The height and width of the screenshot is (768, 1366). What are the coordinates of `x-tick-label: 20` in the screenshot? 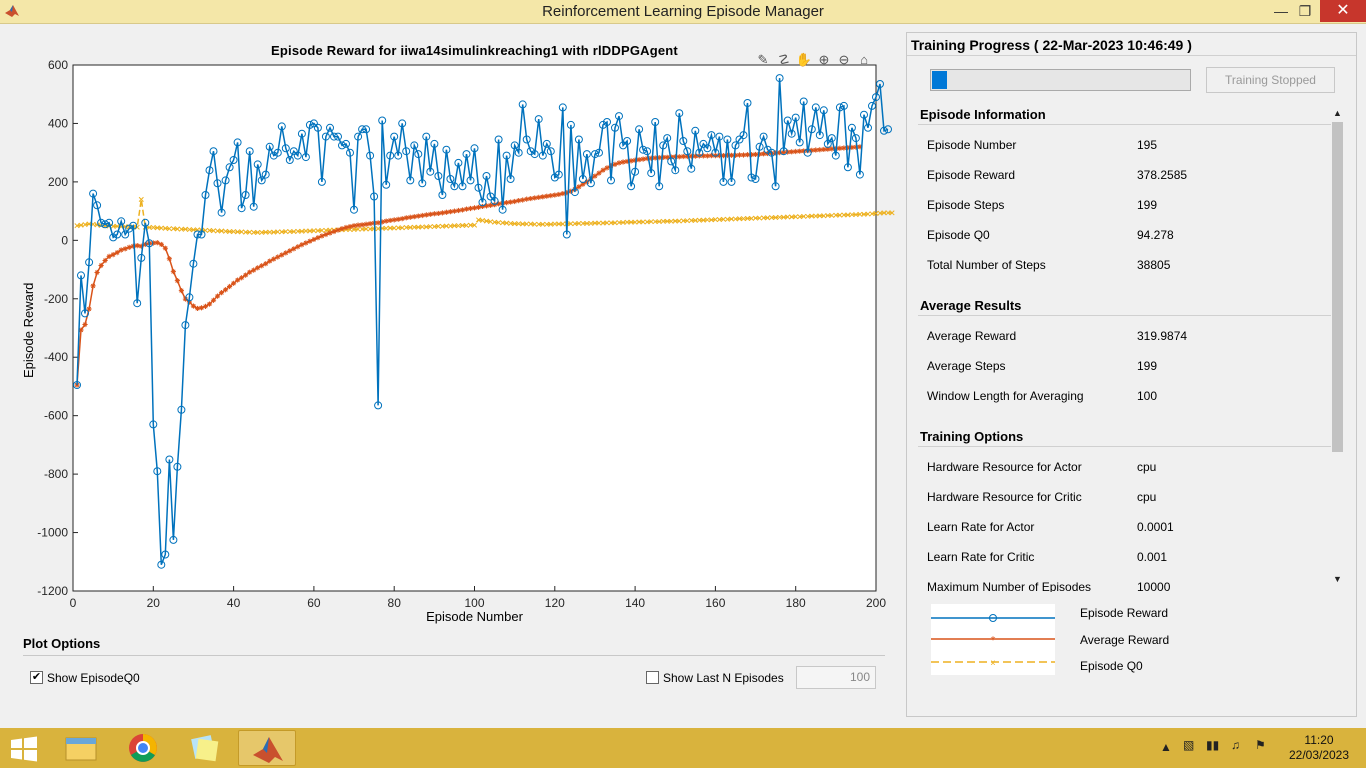 It's located at (154, 603).